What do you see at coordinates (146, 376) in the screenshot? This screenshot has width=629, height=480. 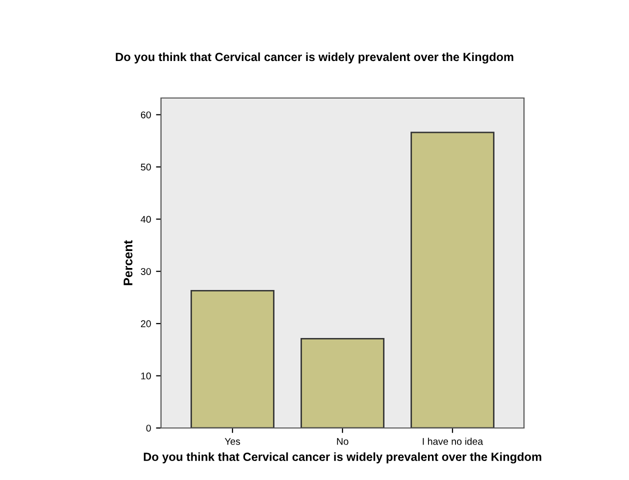 I see `y-tick-label: 10` at bounding box center [146, 376].